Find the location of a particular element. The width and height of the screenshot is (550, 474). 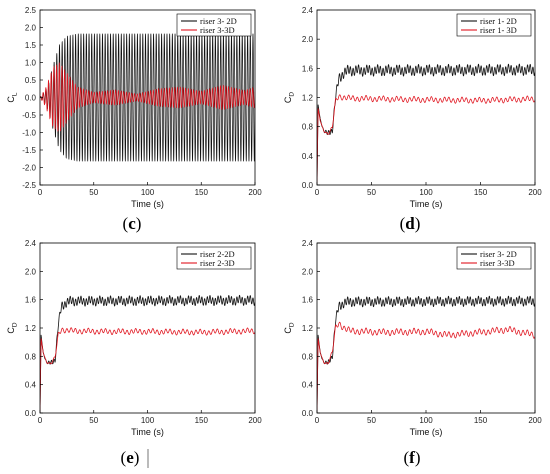

y-tick-label: -2.5 is located at coordinates (29, 185).